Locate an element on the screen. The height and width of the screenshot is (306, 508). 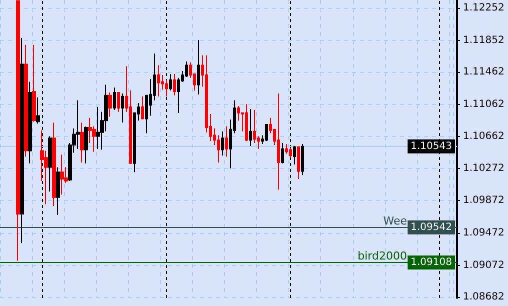
y-tick-label: 1.11852 is located at coordinates (483, 40).